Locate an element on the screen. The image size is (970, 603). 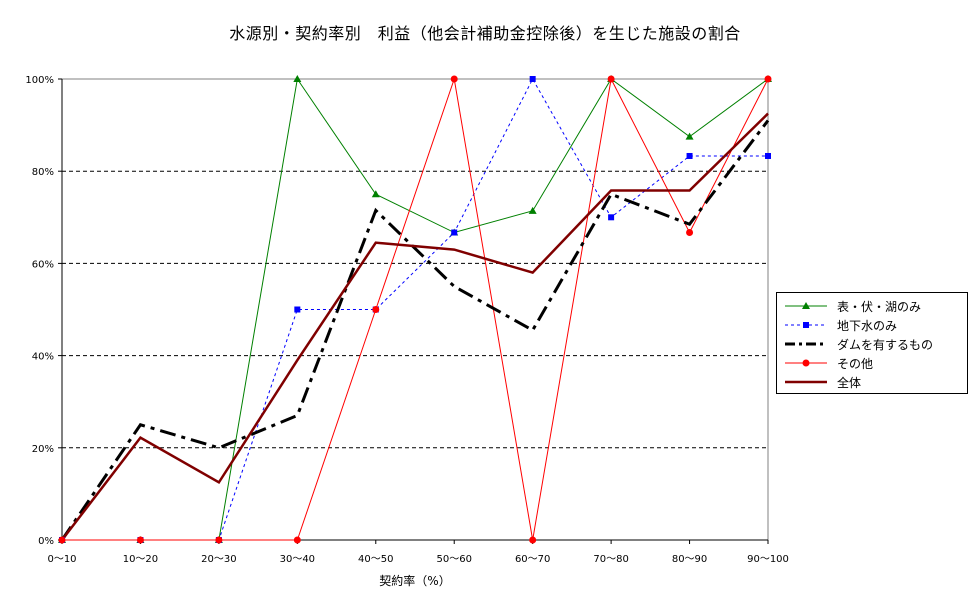
x-tick-label: 90～100 is located at coordinates (768, 559).